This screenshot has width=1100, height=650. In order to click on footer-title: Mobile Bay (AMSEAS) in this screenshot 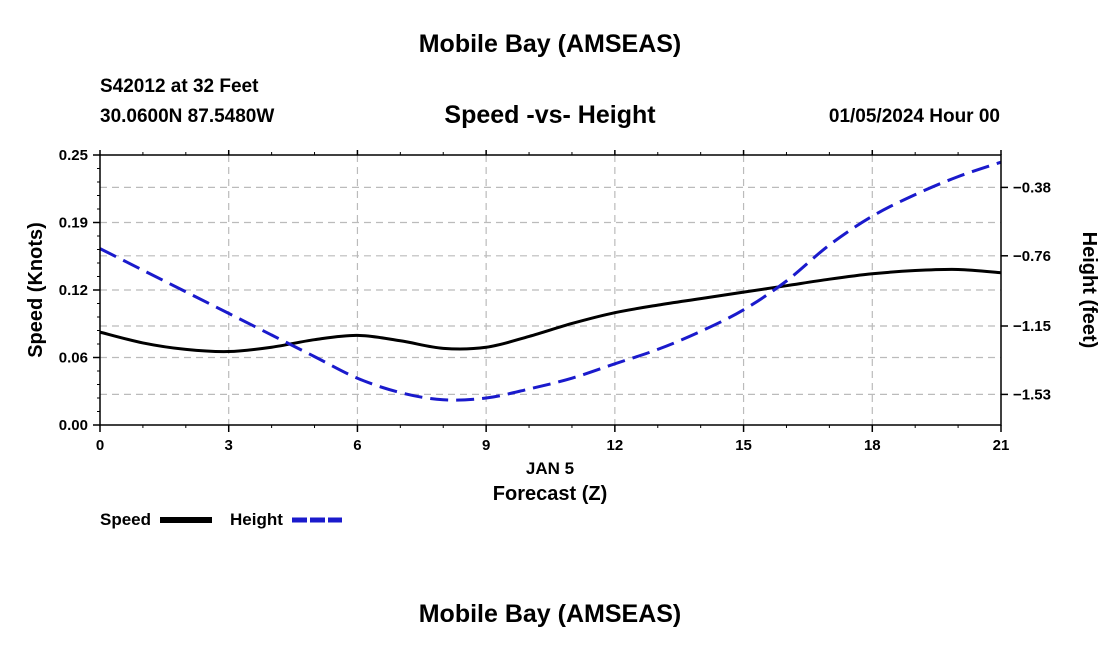, I will do `click(550, 614)`.